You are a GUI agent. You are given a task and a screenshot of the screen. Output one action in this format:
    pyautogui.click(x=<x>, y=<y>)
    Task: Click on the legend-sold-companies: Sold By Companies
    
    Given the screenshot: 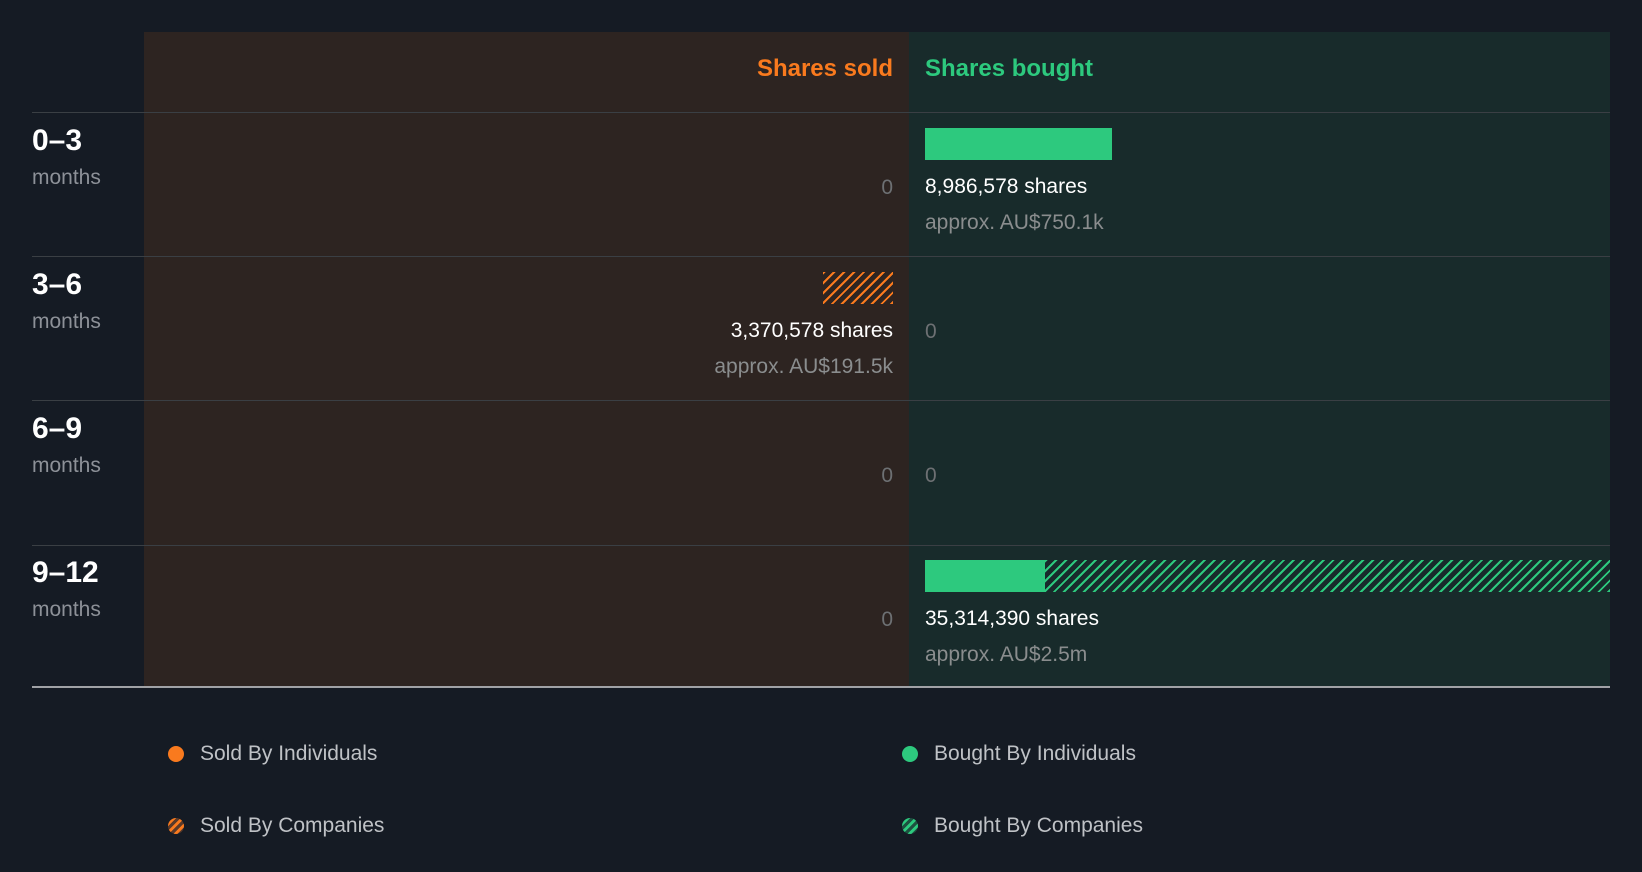 What is the action you would take?
    pyautogui.click(x=276, y=826)
    